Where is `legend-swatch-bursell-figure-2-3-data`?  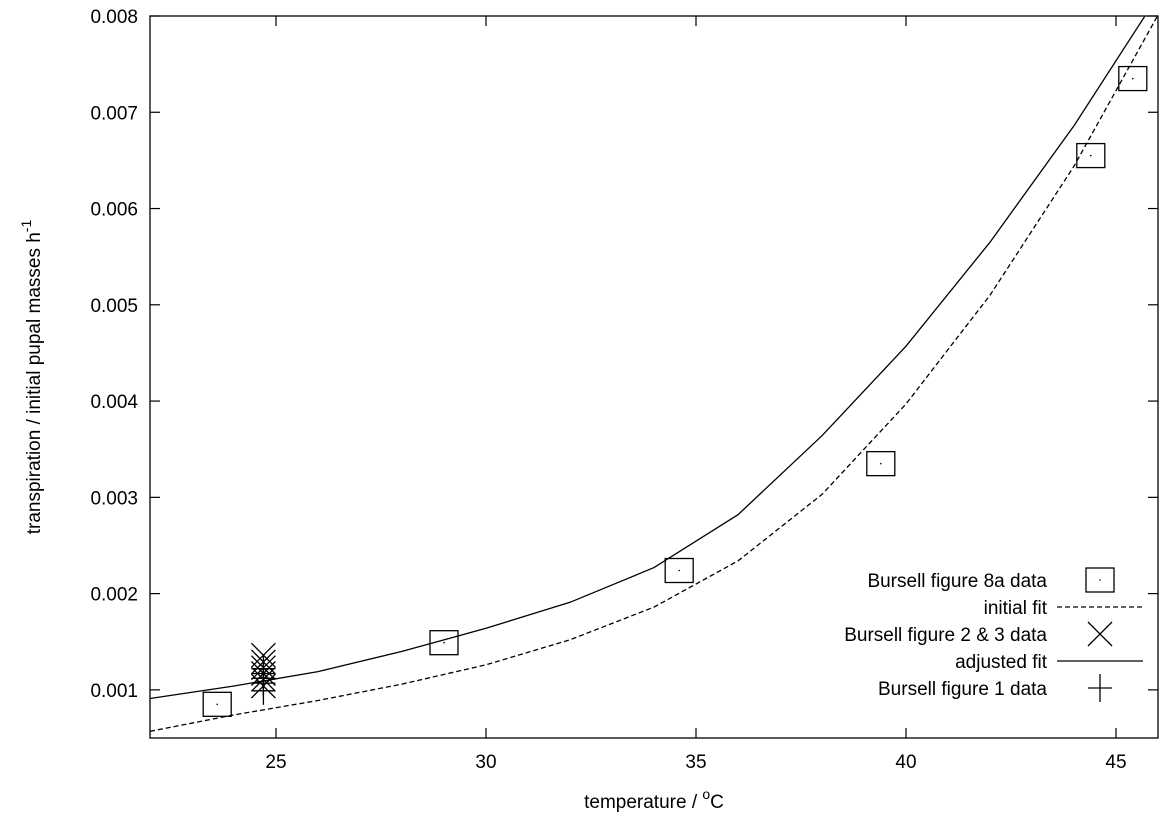
legend-swatch-bursell-figure-2-3-data is located at coordinates (1100, 634).